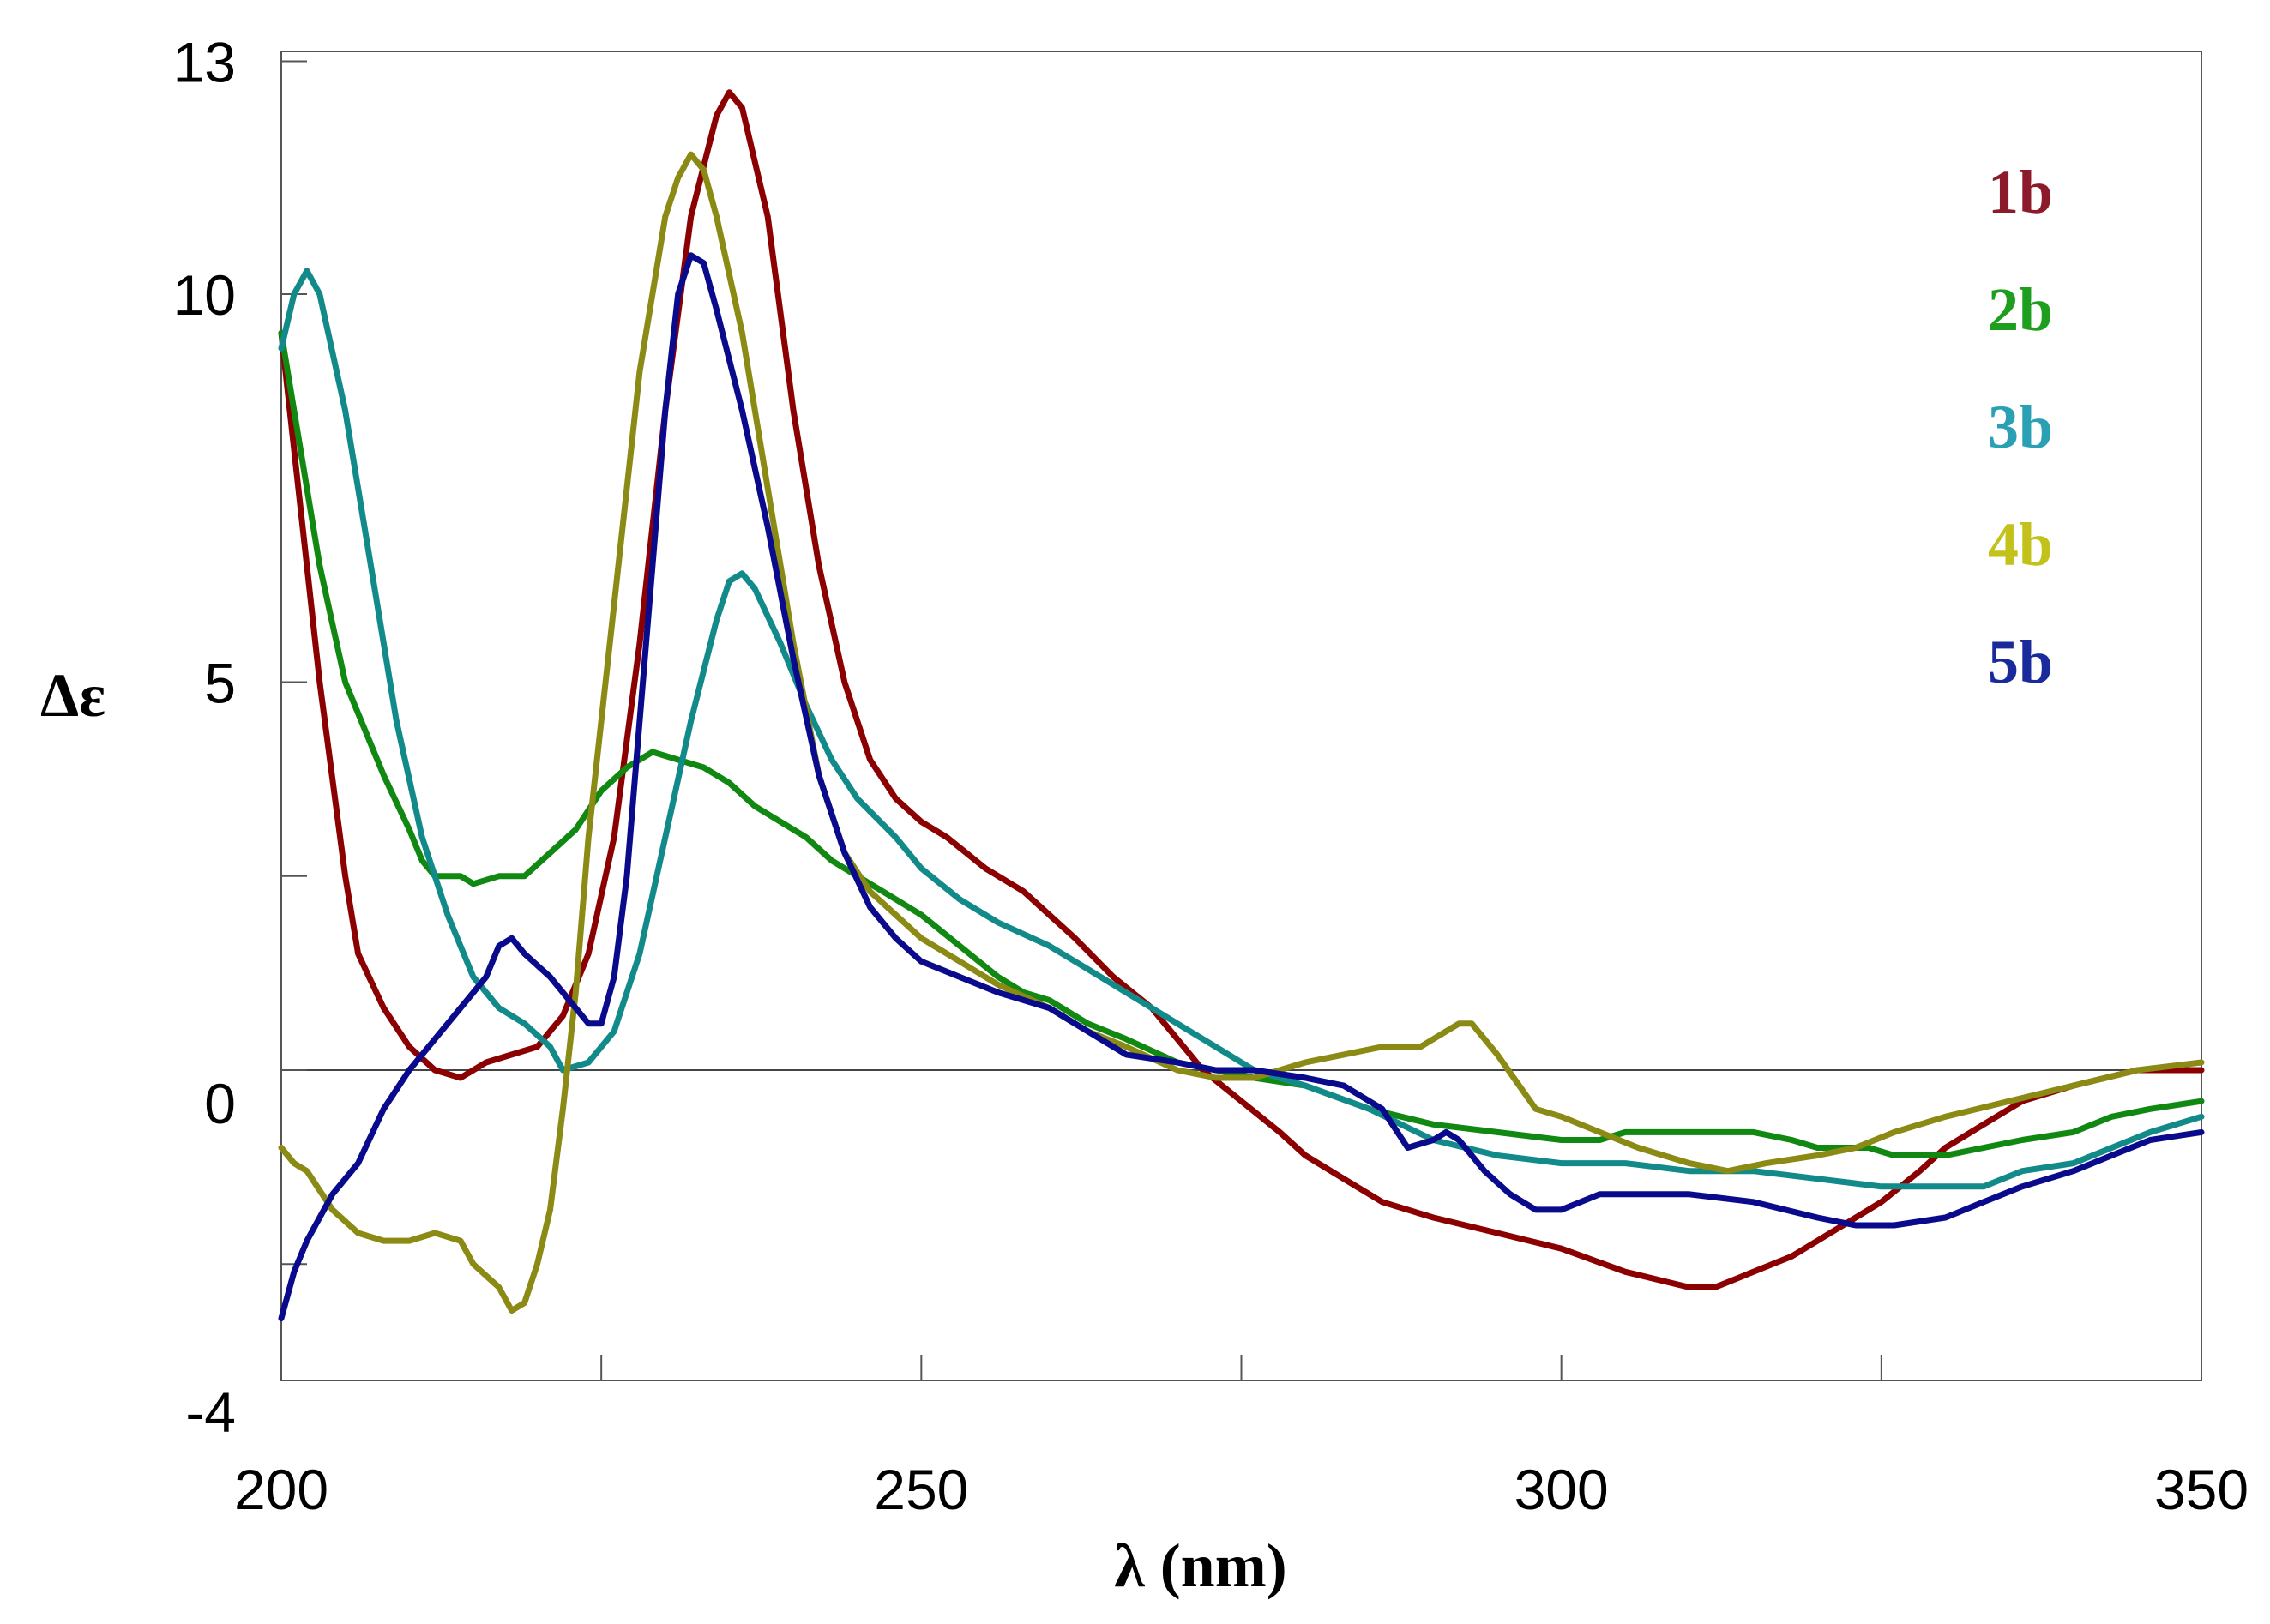 The width and height of the screenshot is (2270, 1624). What do you see at coordinates (2020, 662) in the screenshot?
I see `legend-label-5b: 5b` at bounding box center [2020, 662].